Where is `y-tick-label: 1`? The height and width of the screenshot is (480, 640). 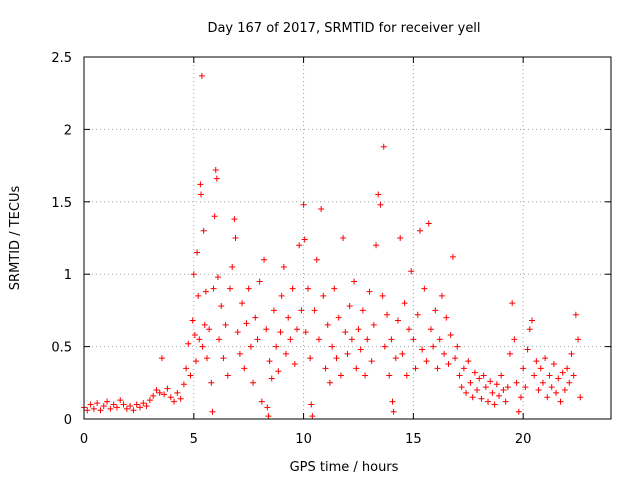 y-tick-label: 1 is located at coordinates (68, 275).